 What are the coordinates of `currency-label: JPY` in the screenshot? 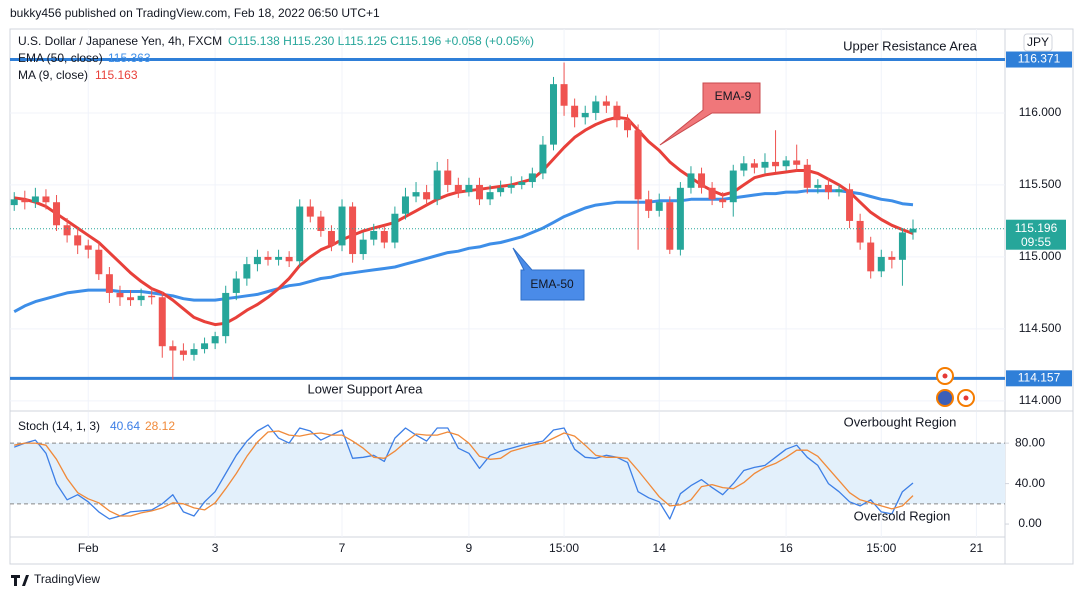 It's located at (1038, 42).